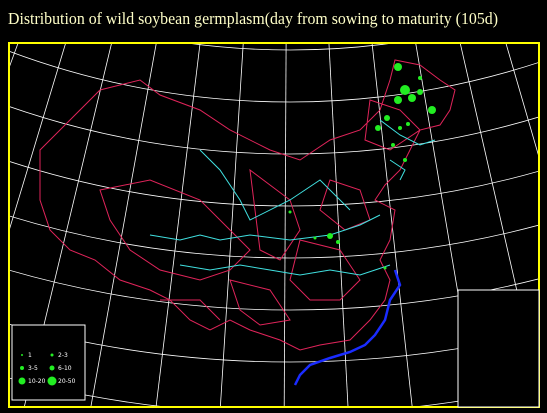 The height and width of the screenshot is (413, 547). I want to click on legend-label: 10-20, so click(37, 381).